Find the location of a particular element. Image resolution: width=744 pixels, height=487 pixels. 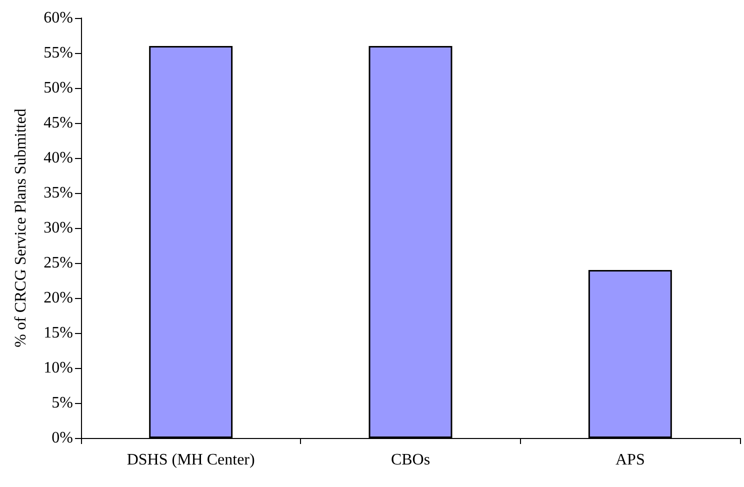

x-tick-label: APS is located at coordinates (630, 460).